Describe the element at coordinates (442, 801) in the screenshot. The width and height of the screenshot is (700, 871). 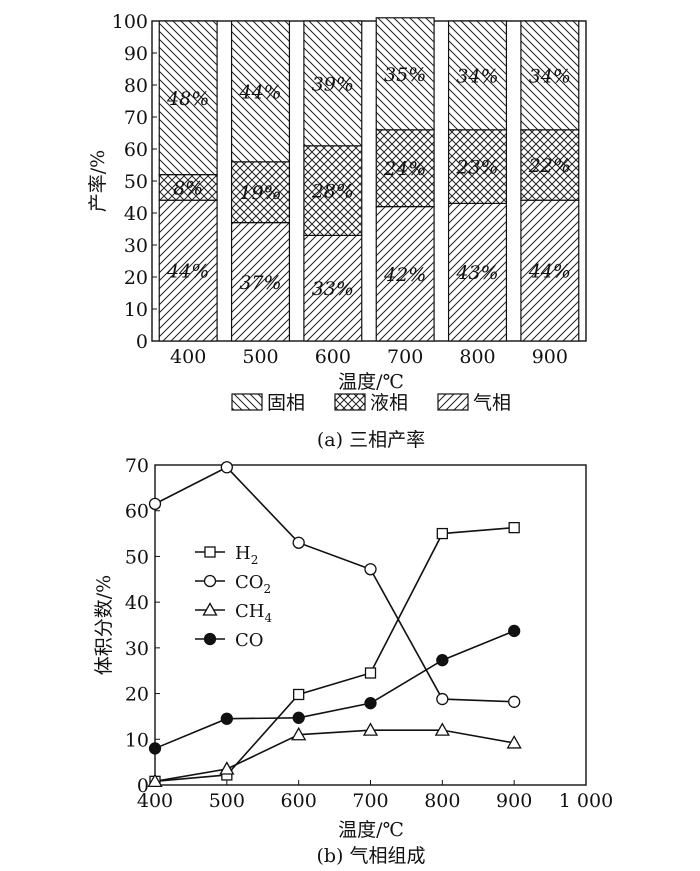
I see `b-x-tick-label: 800` at that location.